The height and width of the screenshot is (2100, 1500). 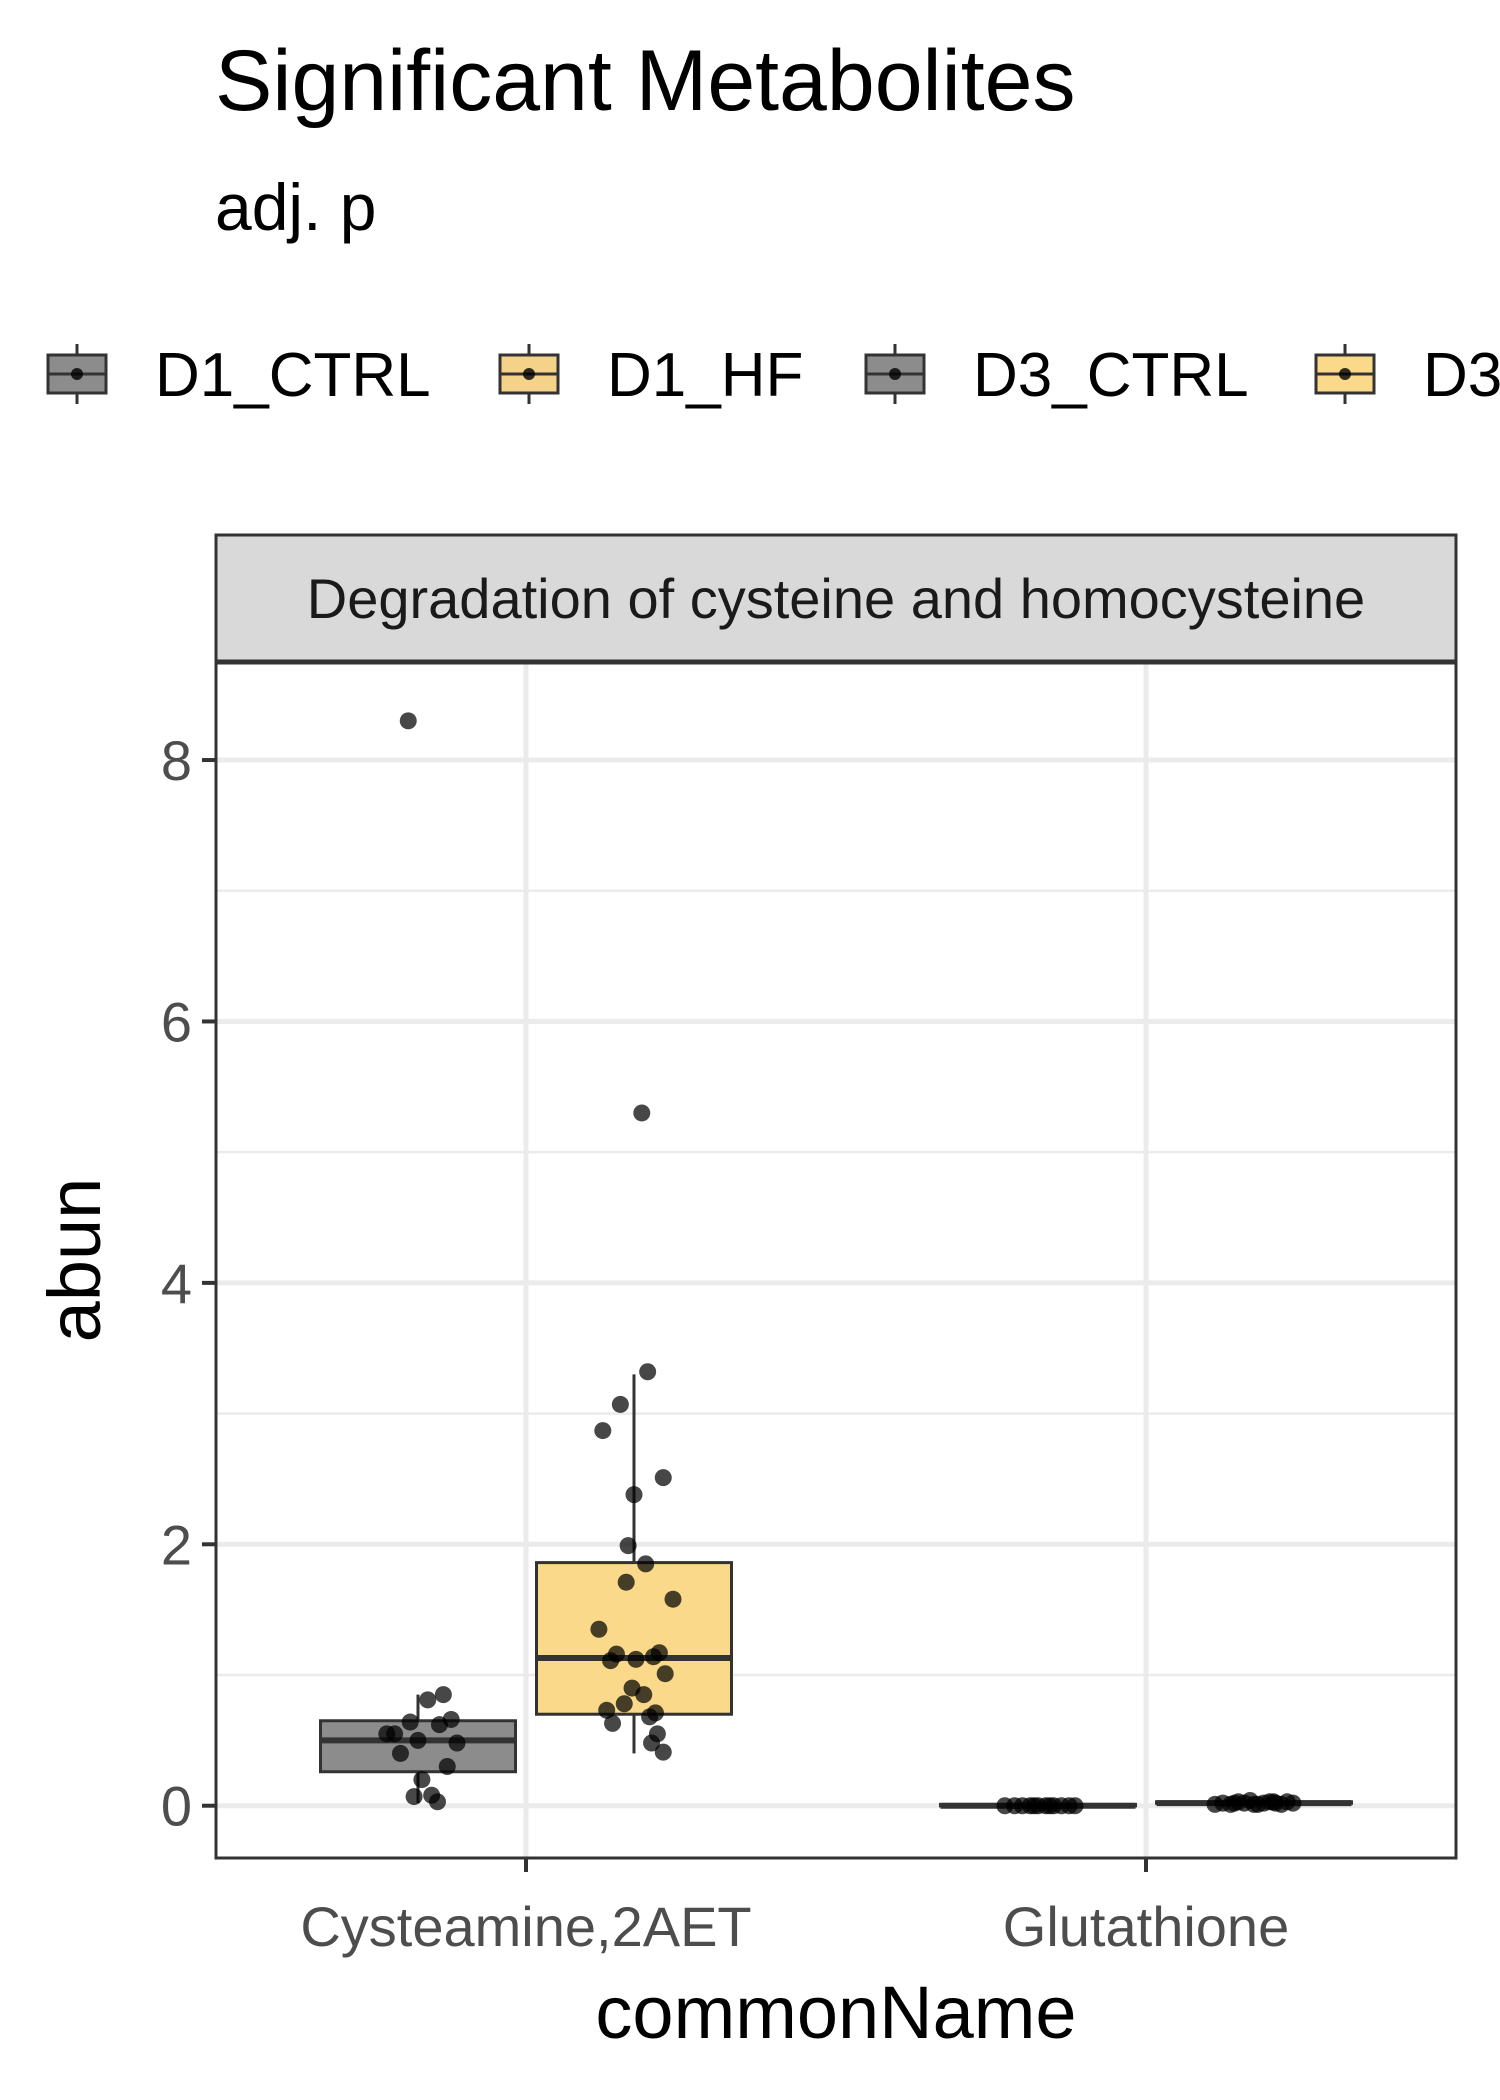 I want to click on y-axis: 0 2 4 6 8, so click(x=188, y=1283).